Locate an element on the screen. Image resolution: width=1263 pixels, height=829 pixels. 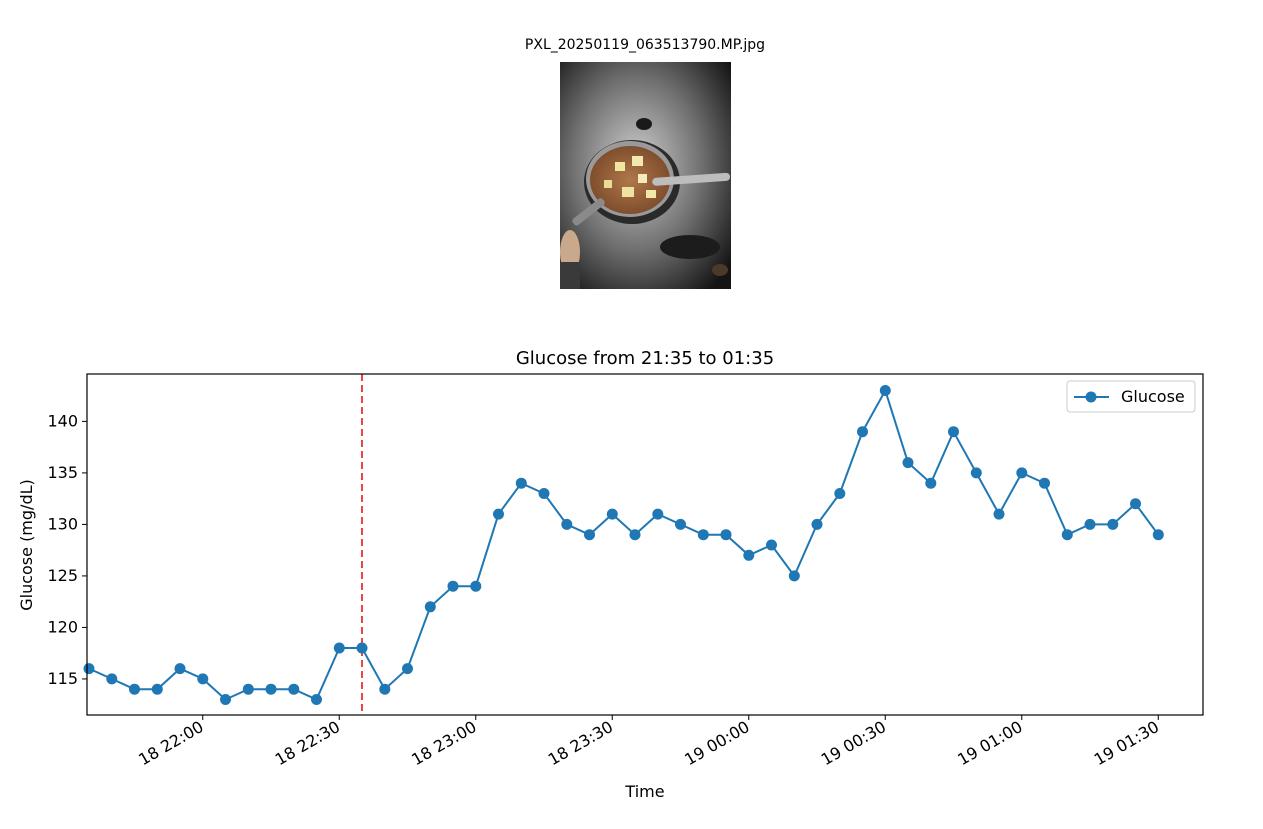
photo-title: PXL_20250119_063513790.MP.jpg is located at coordinates (645, 45).